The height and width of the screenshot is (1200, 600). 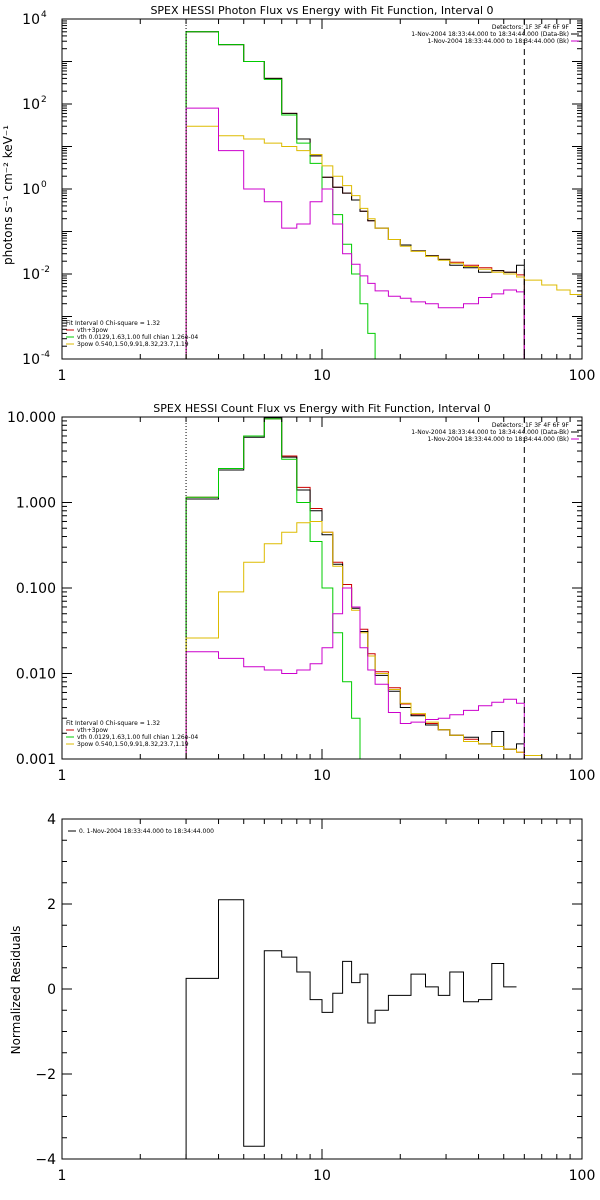 What do you see at coordinates (51, 820) in the screenshot?
I see `y-tick-label: 4` at bounding box center [51, 820].